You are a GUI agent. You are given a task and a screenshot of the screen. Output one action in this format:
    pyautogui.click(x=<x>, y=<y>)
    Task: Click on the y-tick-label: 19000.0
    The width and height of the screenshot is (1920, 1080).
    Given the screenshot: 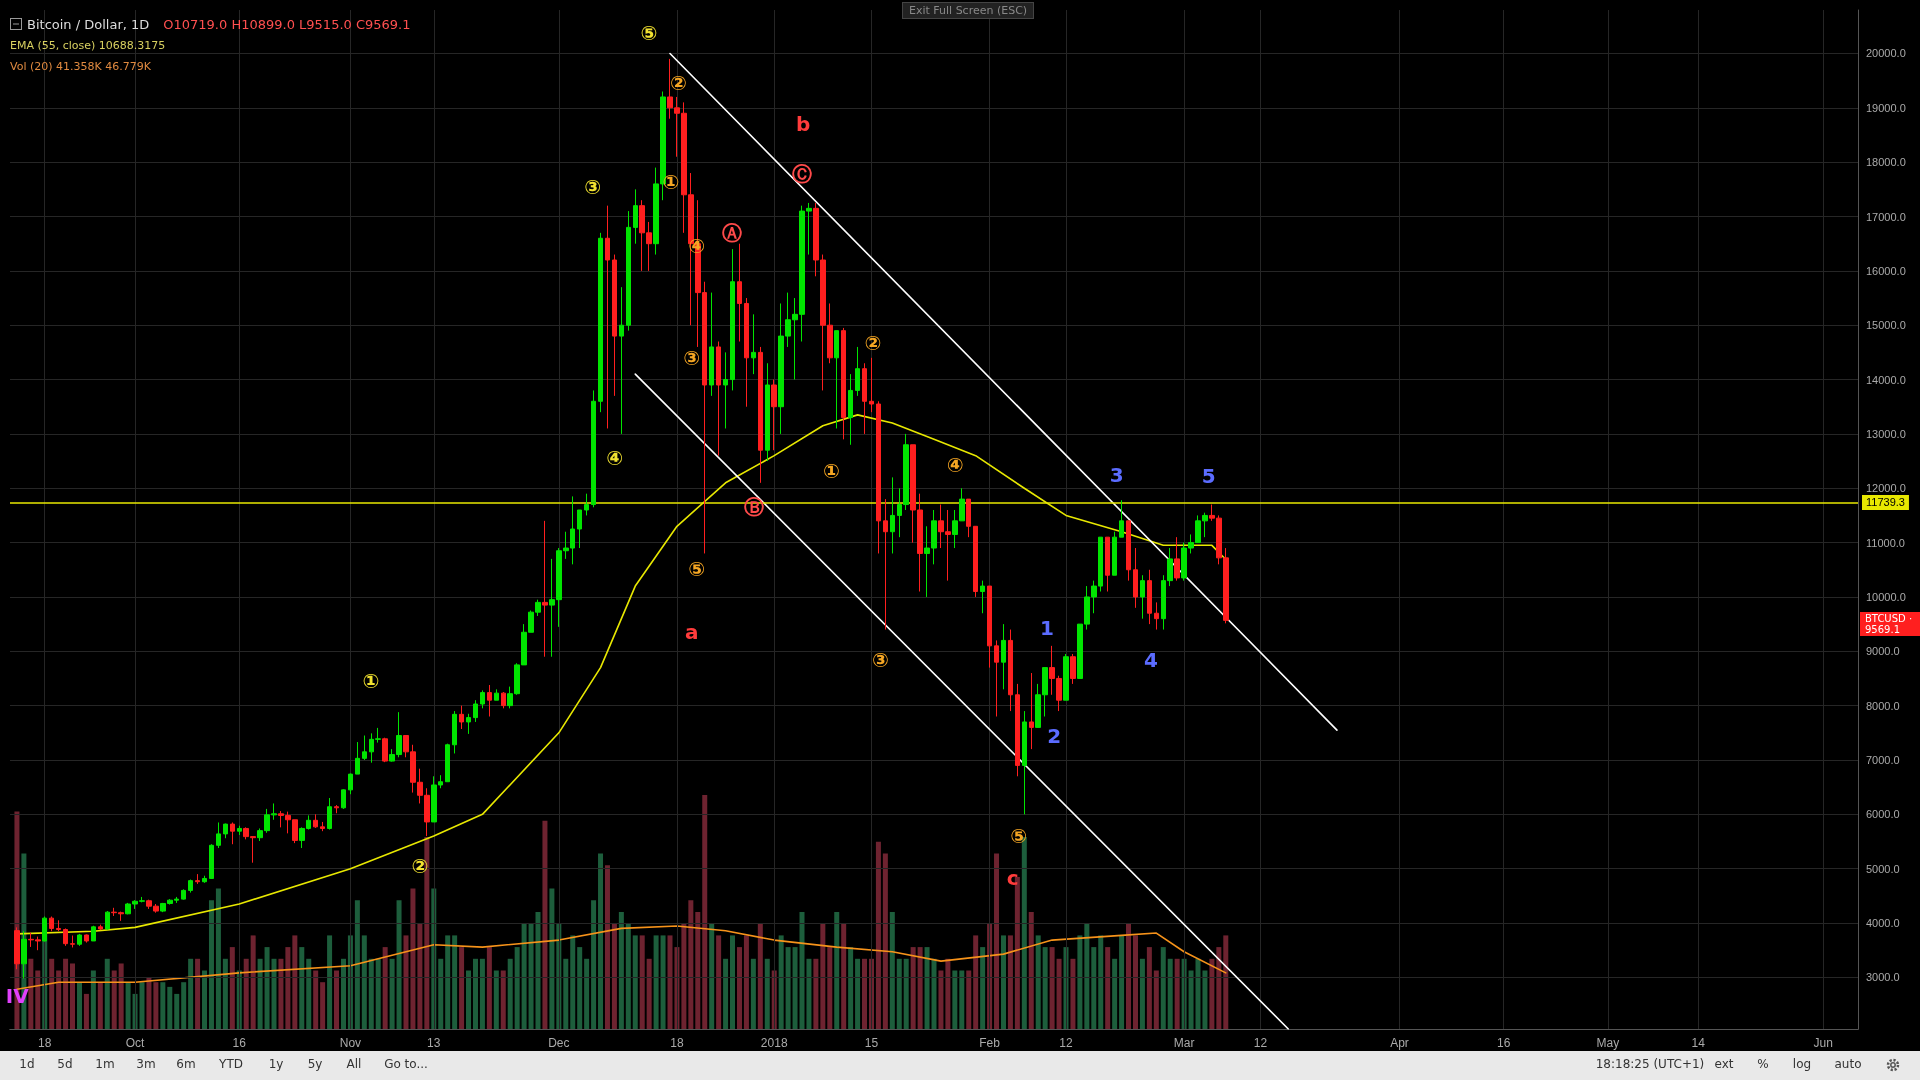 What is the action you would take?
    pyautogui.click(x=1886, y=107)
    